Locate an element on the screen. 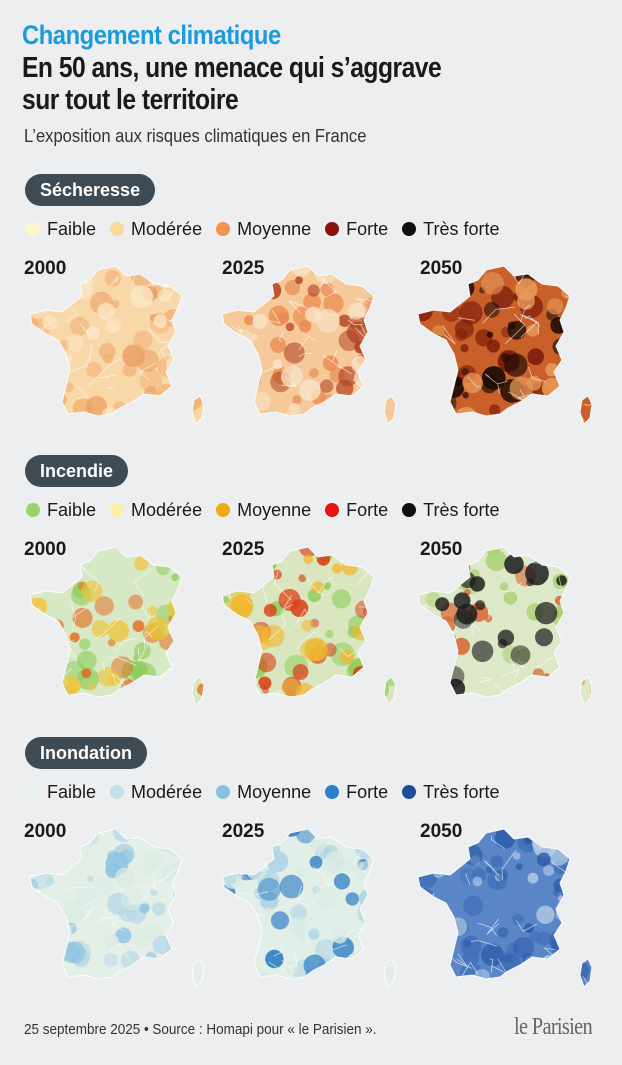 The width and height of the screenshot is (622, 1065). kicker: Changement climatique is located at coordinates (151, 35).